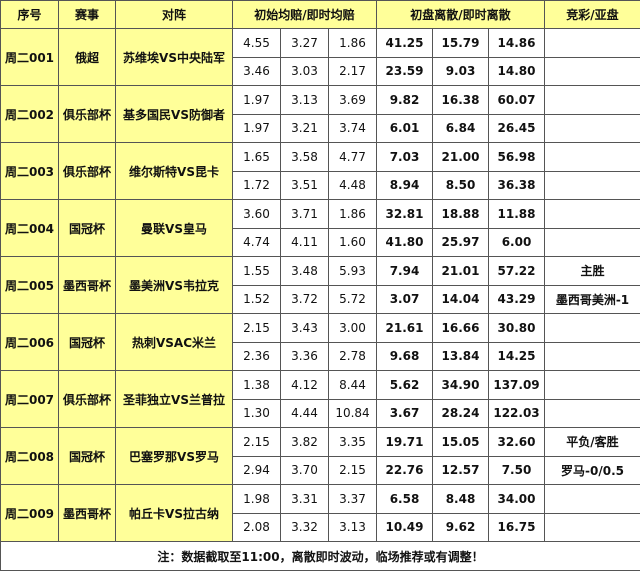 The height and width of the screenshot is (571, 640). What do you see at coordinates (460, 299) in the screenshot?
I see `dispersion-cell: 14.04` at bounding box center [460, 299].